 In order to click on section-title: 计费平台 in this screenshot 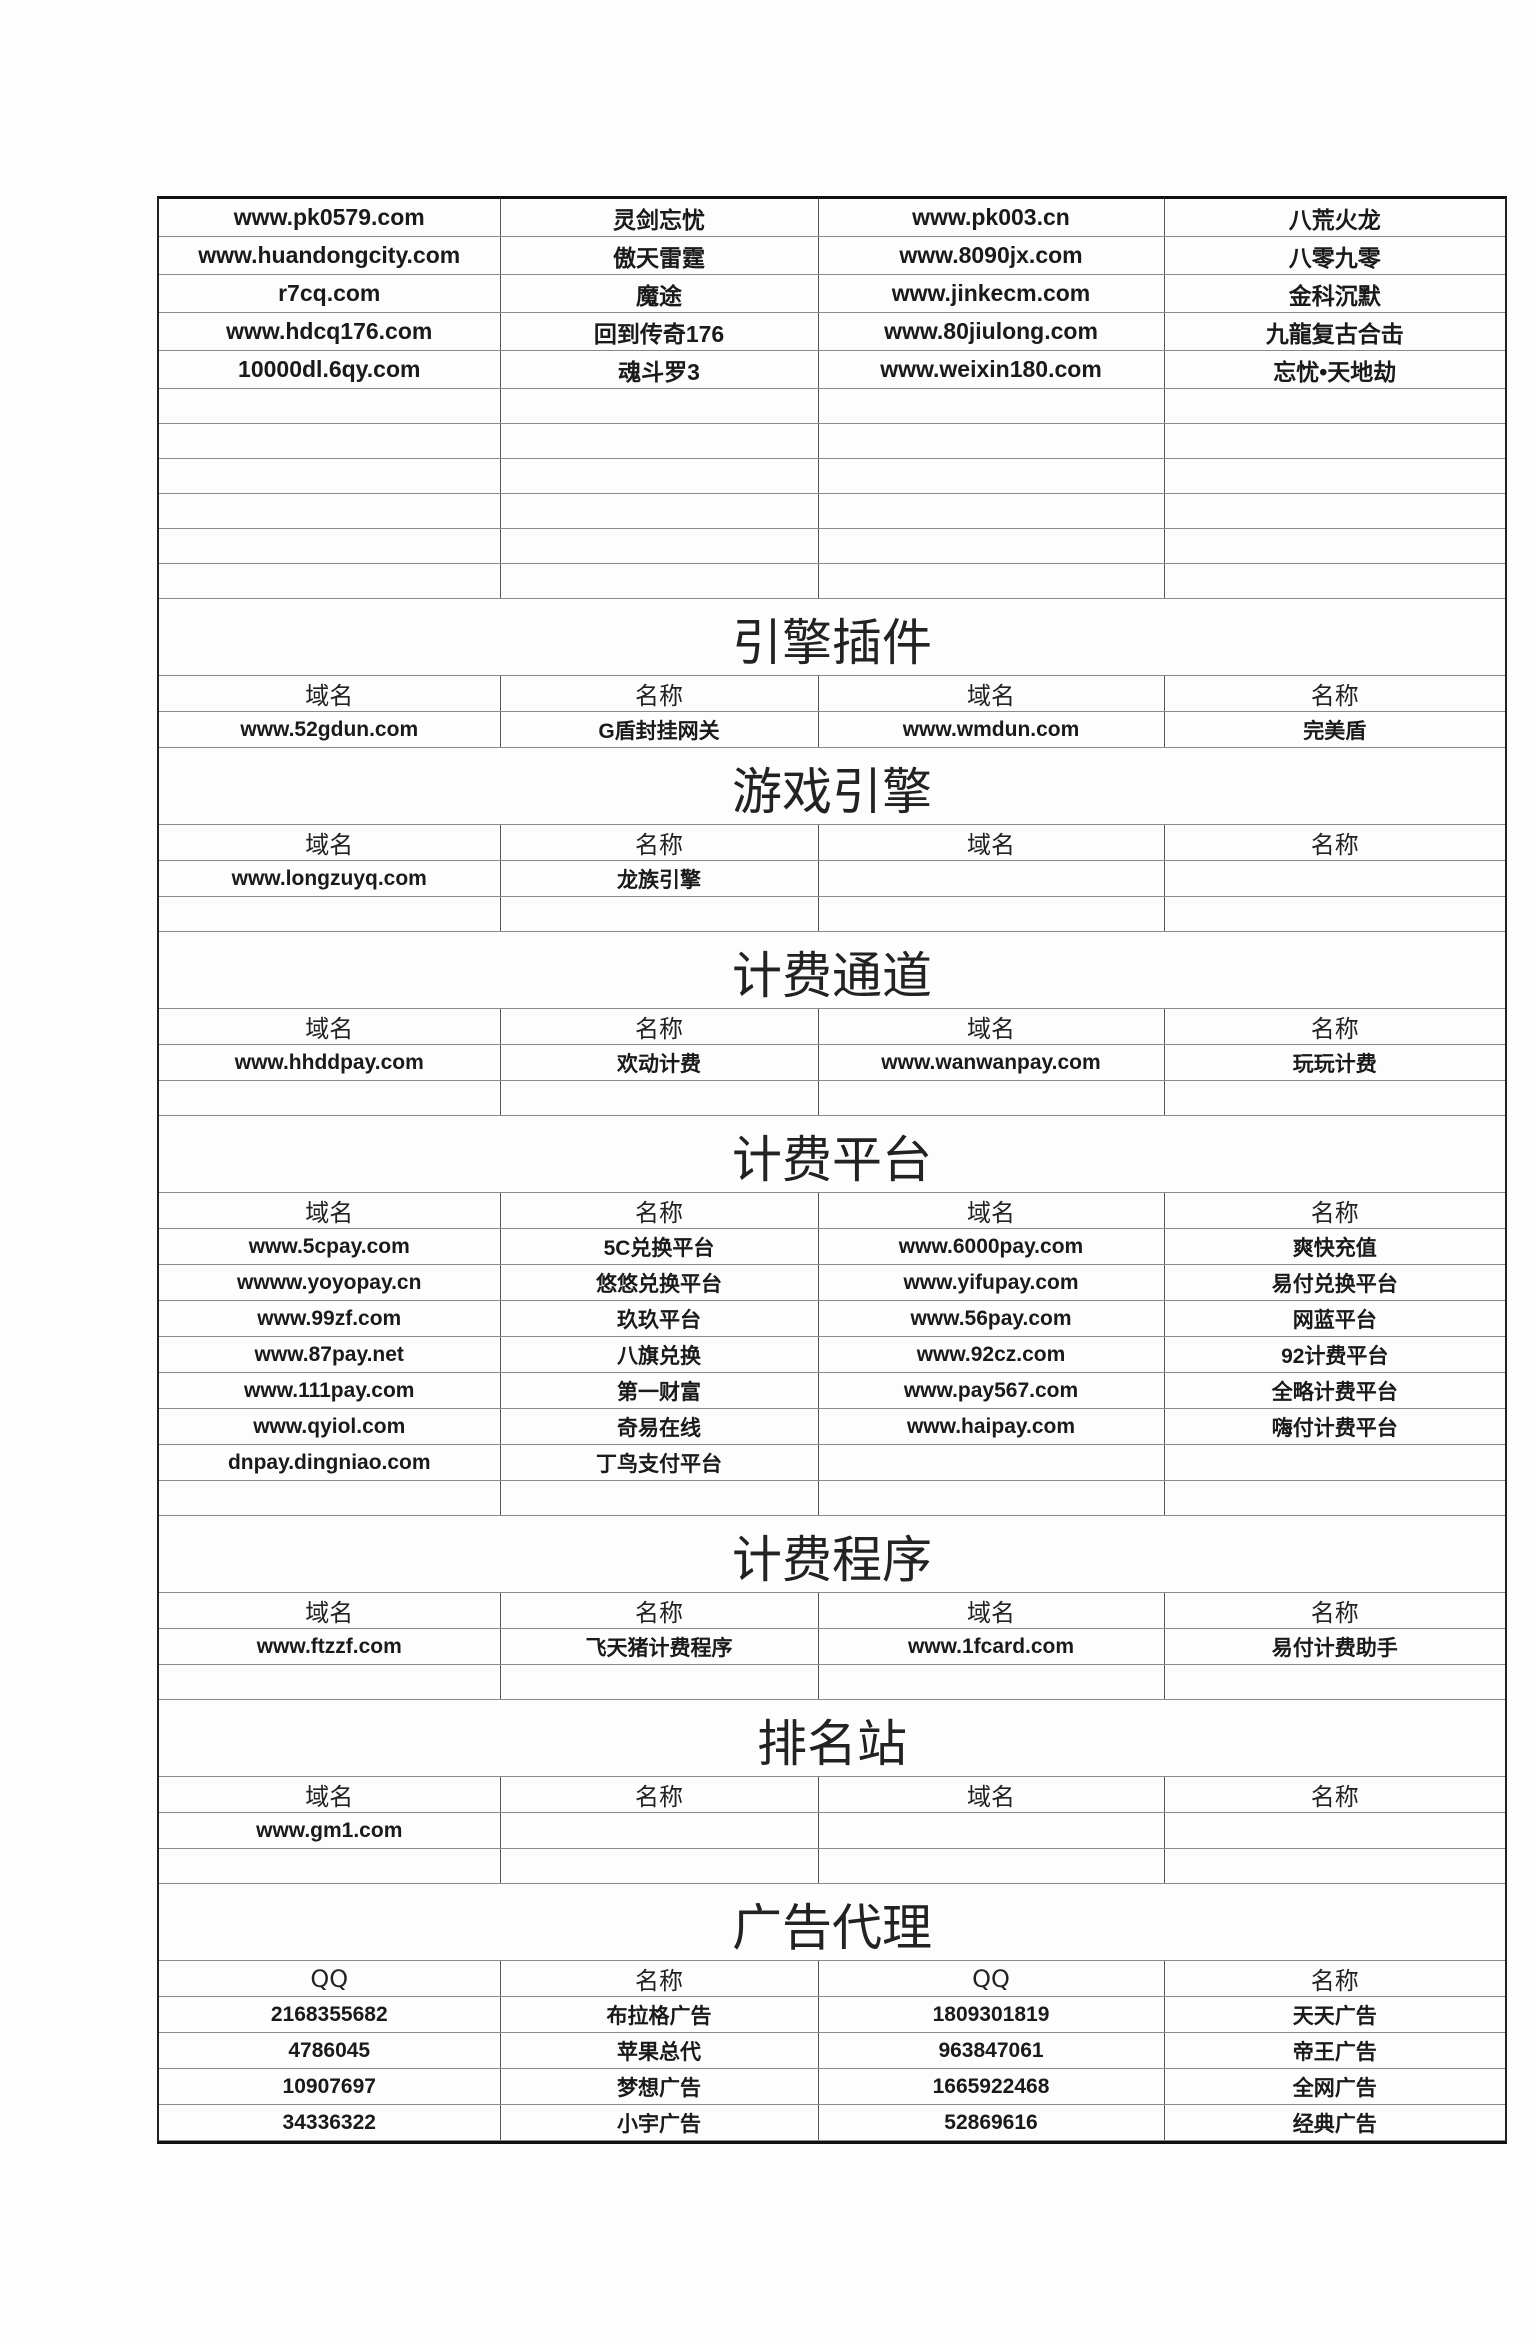, I will do `click(832, 1154)`.